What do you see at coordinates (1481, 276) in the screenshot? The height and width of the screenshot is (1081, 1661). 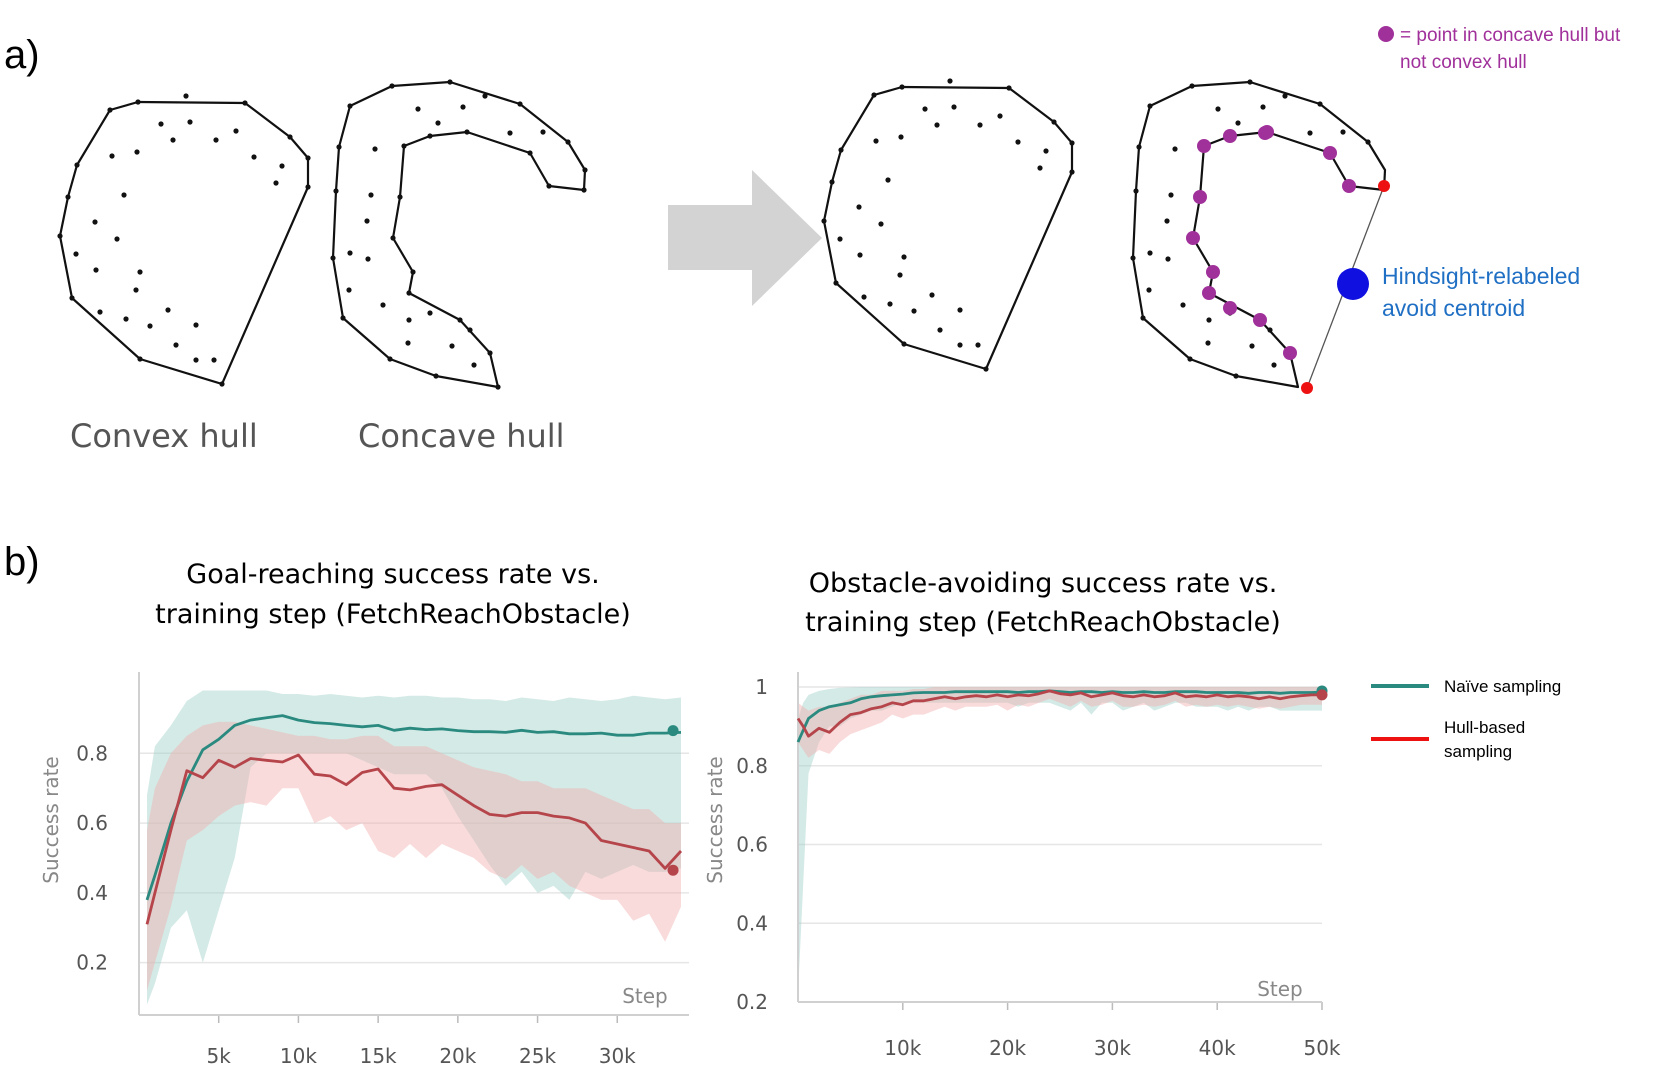 I see `centroid-label-line1: Hindsight-relabeled` at bounding box center [1481, 276].